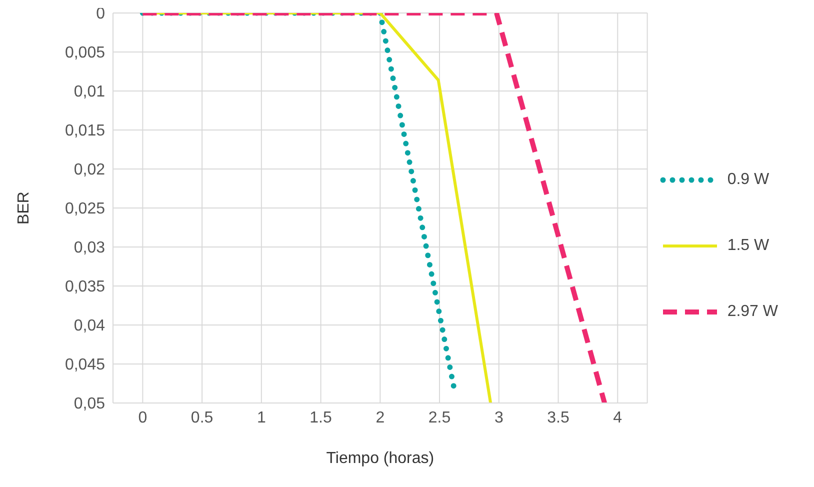 The image size is (814, 487). What do you see at coordinates (748, 245) in the screenshot?
I see `legend-label: 1.5 W` at bounding box center [748, 245].